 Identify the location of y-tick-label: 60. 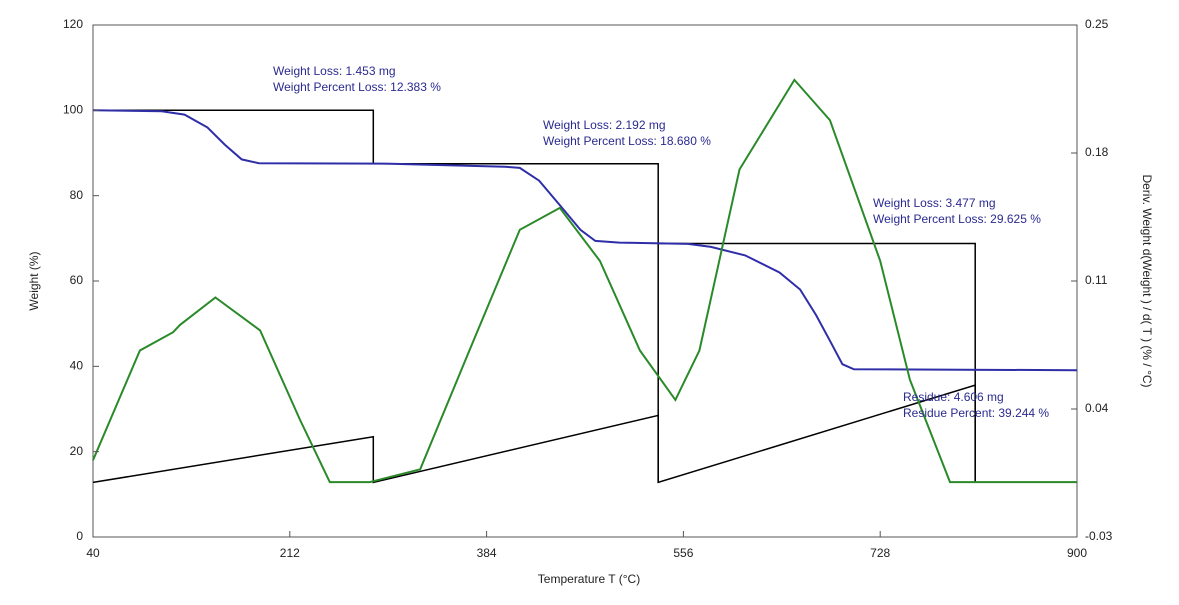
(77, 280).